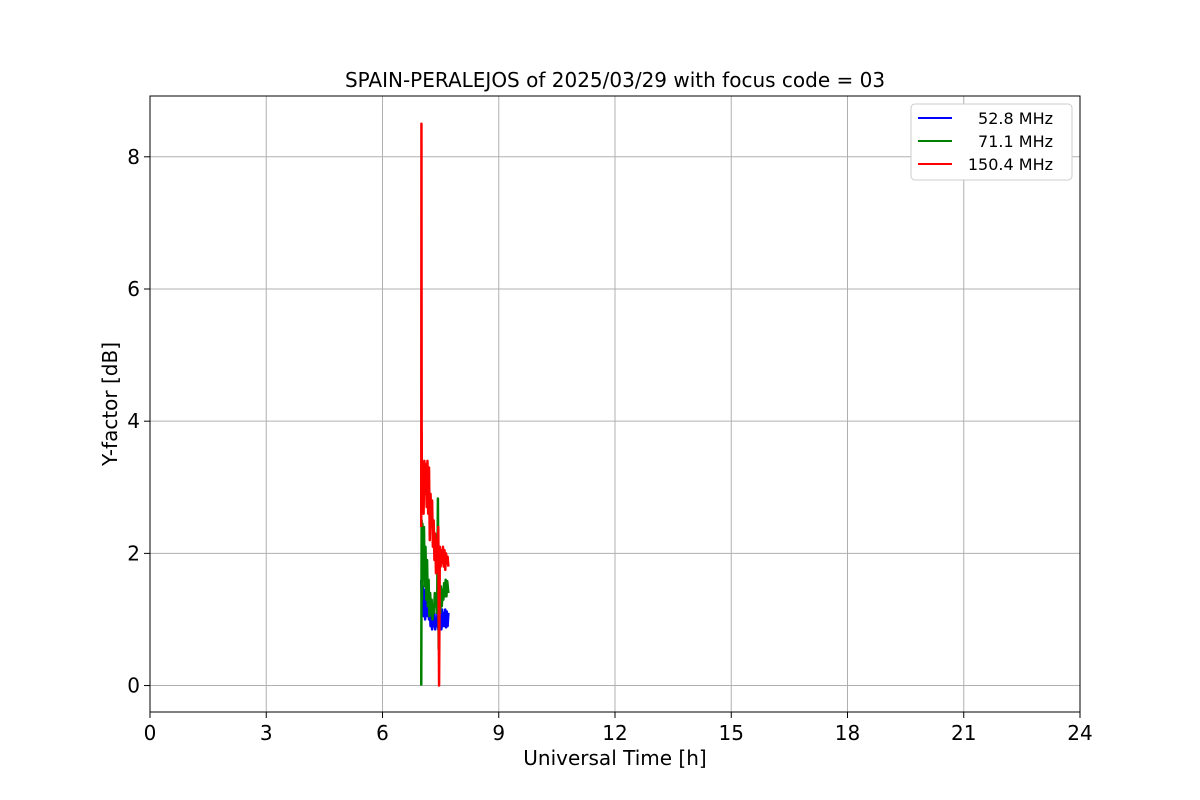  What do you see at coordinates (1015, 118) in the screenshot?
I see `legend-entry: 52.8 MHz` at bounding box center [1015, 118].